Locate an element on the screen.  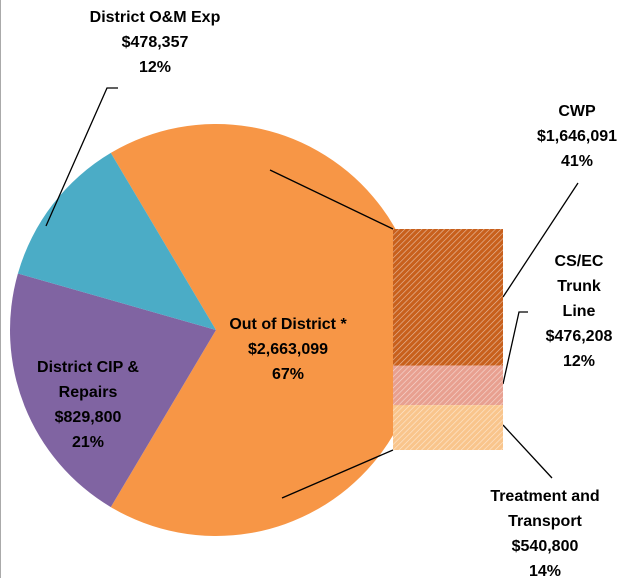
label-name: Treatment and is located at coordinates (544, 496).